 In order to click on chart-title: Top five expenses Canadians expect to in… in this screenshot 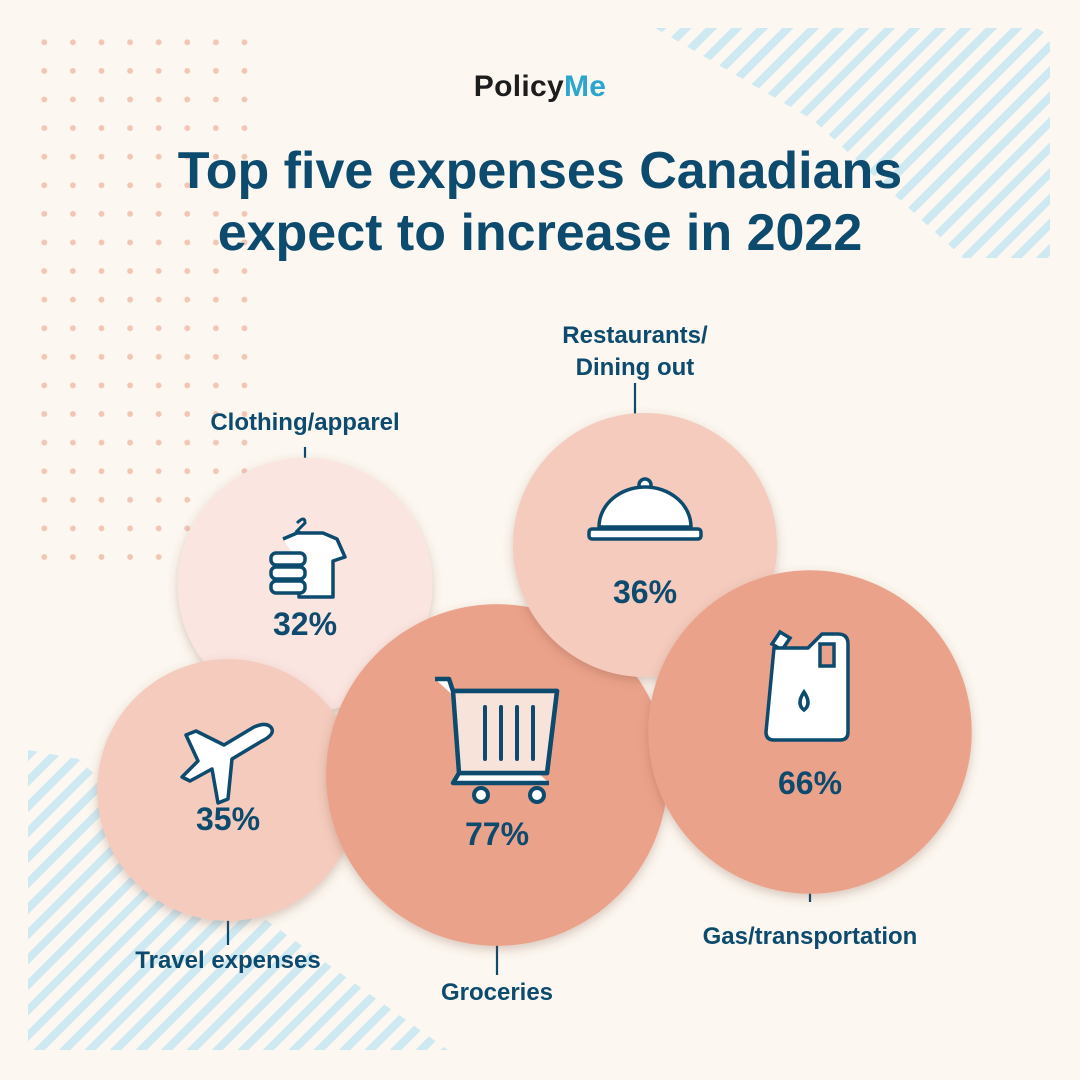, I will do `click(540, 202)`.